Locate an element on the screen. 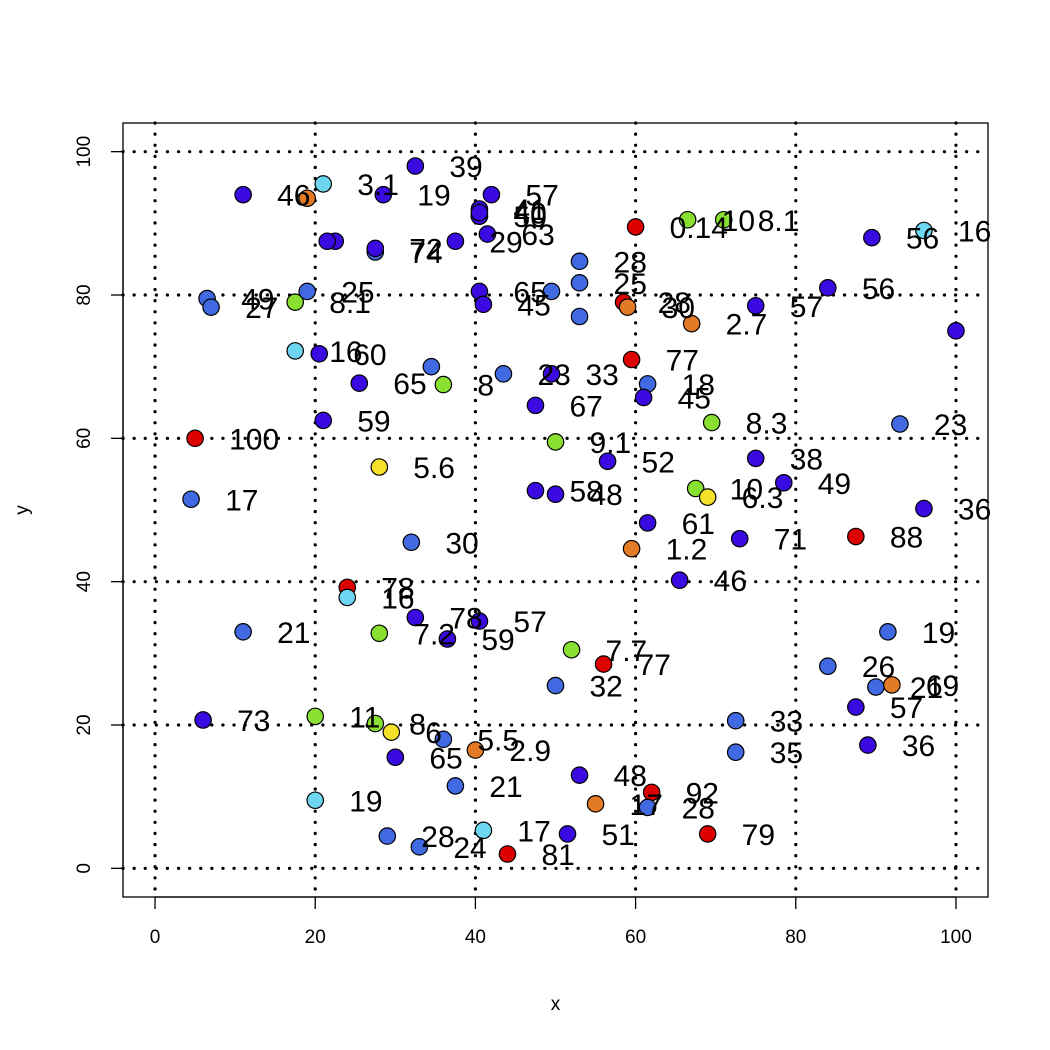 The width and height of the screenshot is (1050, 1050). data-point-label: 24 is located at coordinates (469, 848).